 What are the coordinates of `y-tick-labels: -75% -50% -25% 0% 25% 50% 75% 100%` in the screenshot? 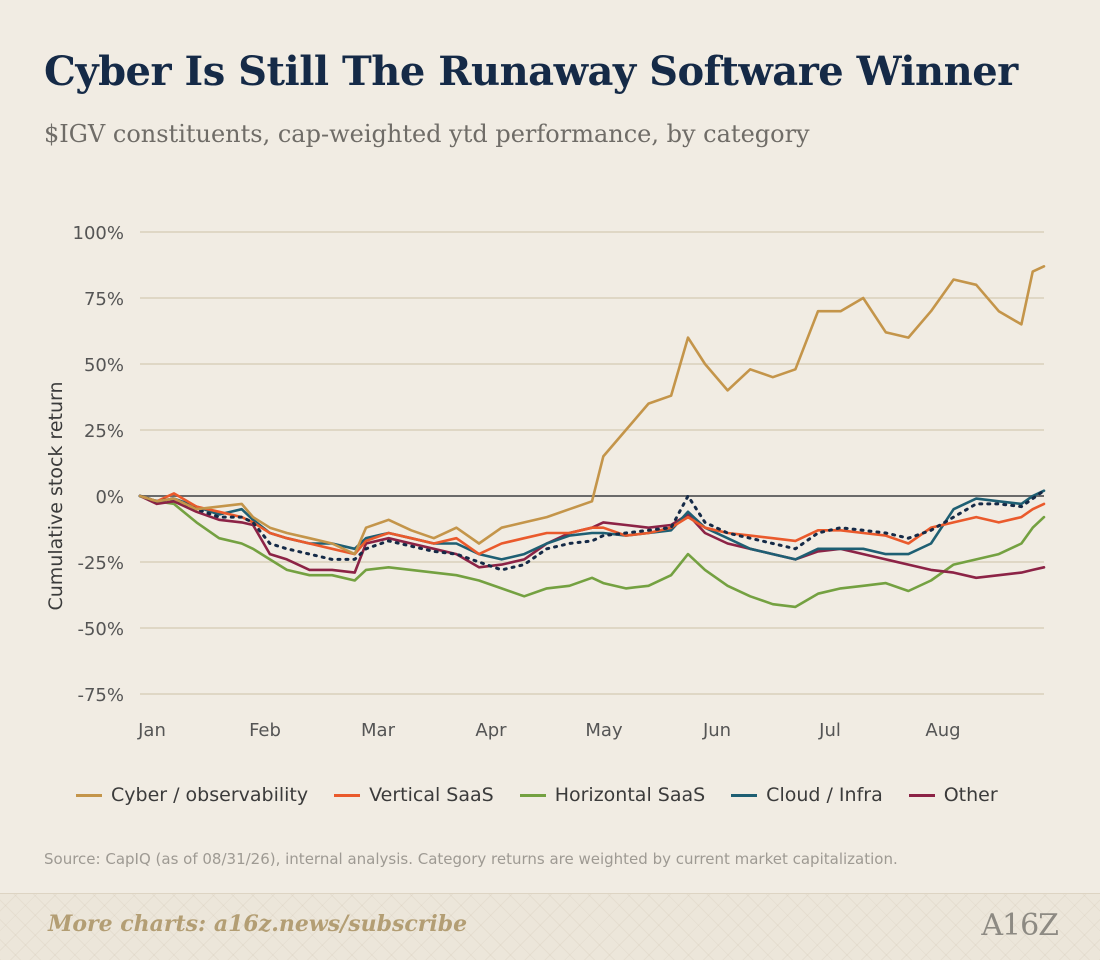 It's located at (98, 464).